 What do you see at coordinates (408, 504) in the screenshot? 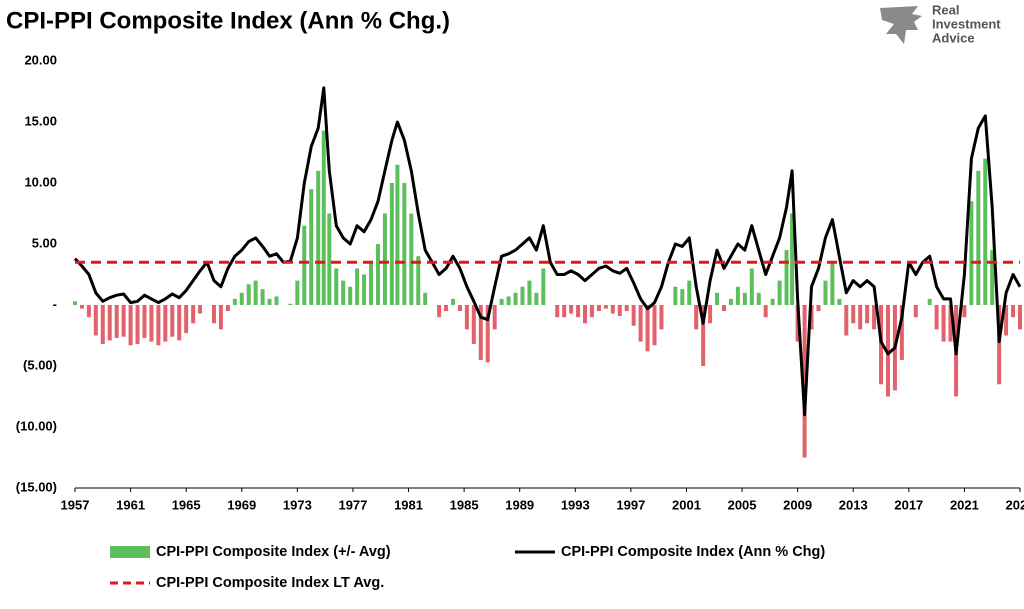
I see `x-tick-label: 1981` at bounding box center [408, 504].